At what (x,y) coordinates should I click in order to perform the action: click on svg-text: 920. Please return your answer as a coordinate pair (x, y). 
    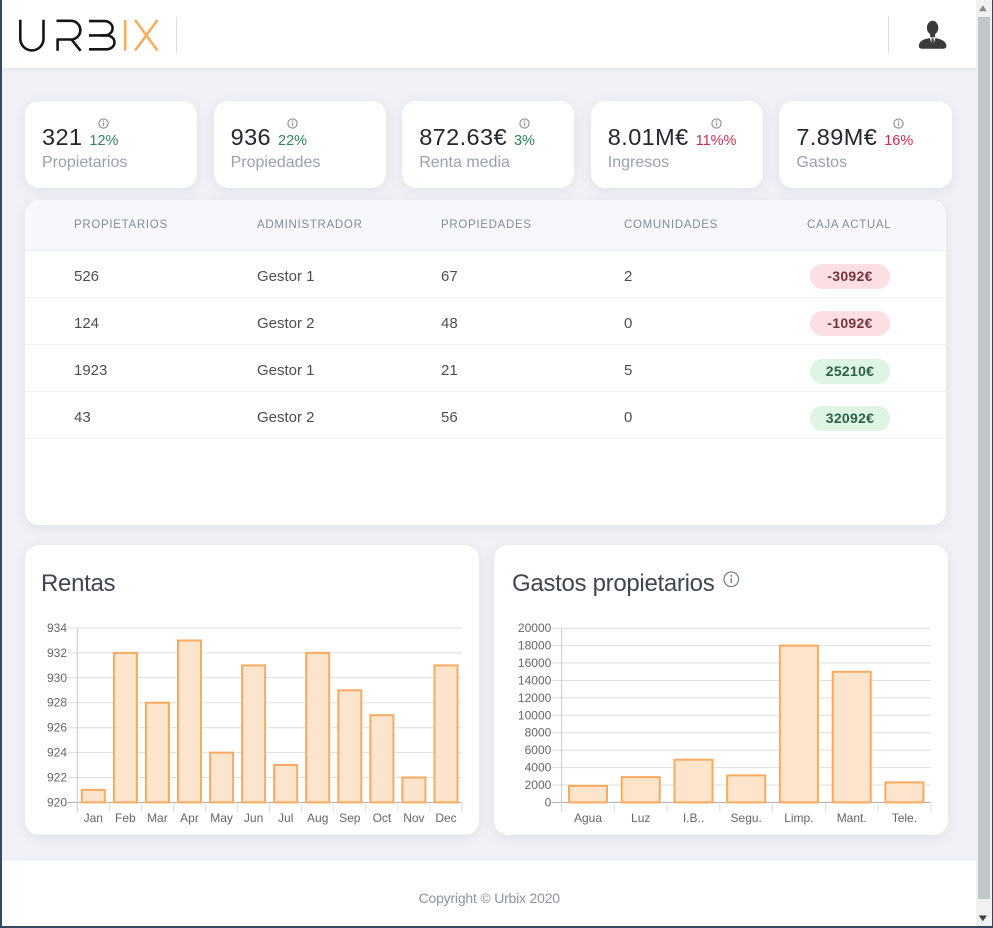
    Looking at the image, I should click on (57, 802).